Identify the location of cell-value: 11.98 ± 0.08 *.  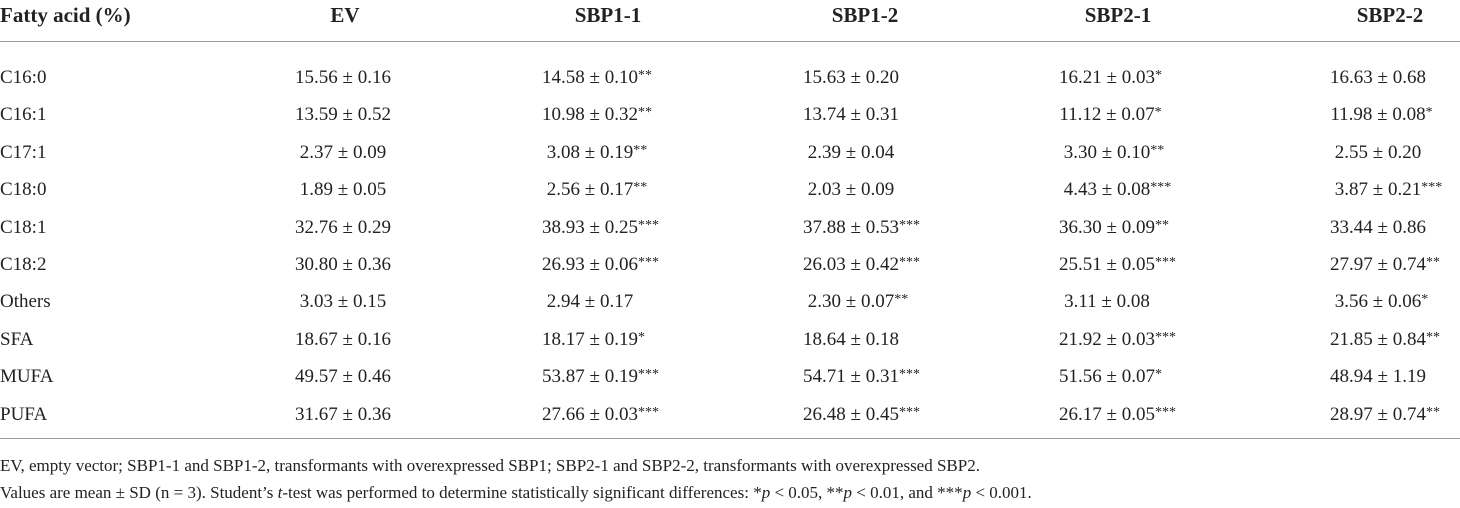
(1381, 115).